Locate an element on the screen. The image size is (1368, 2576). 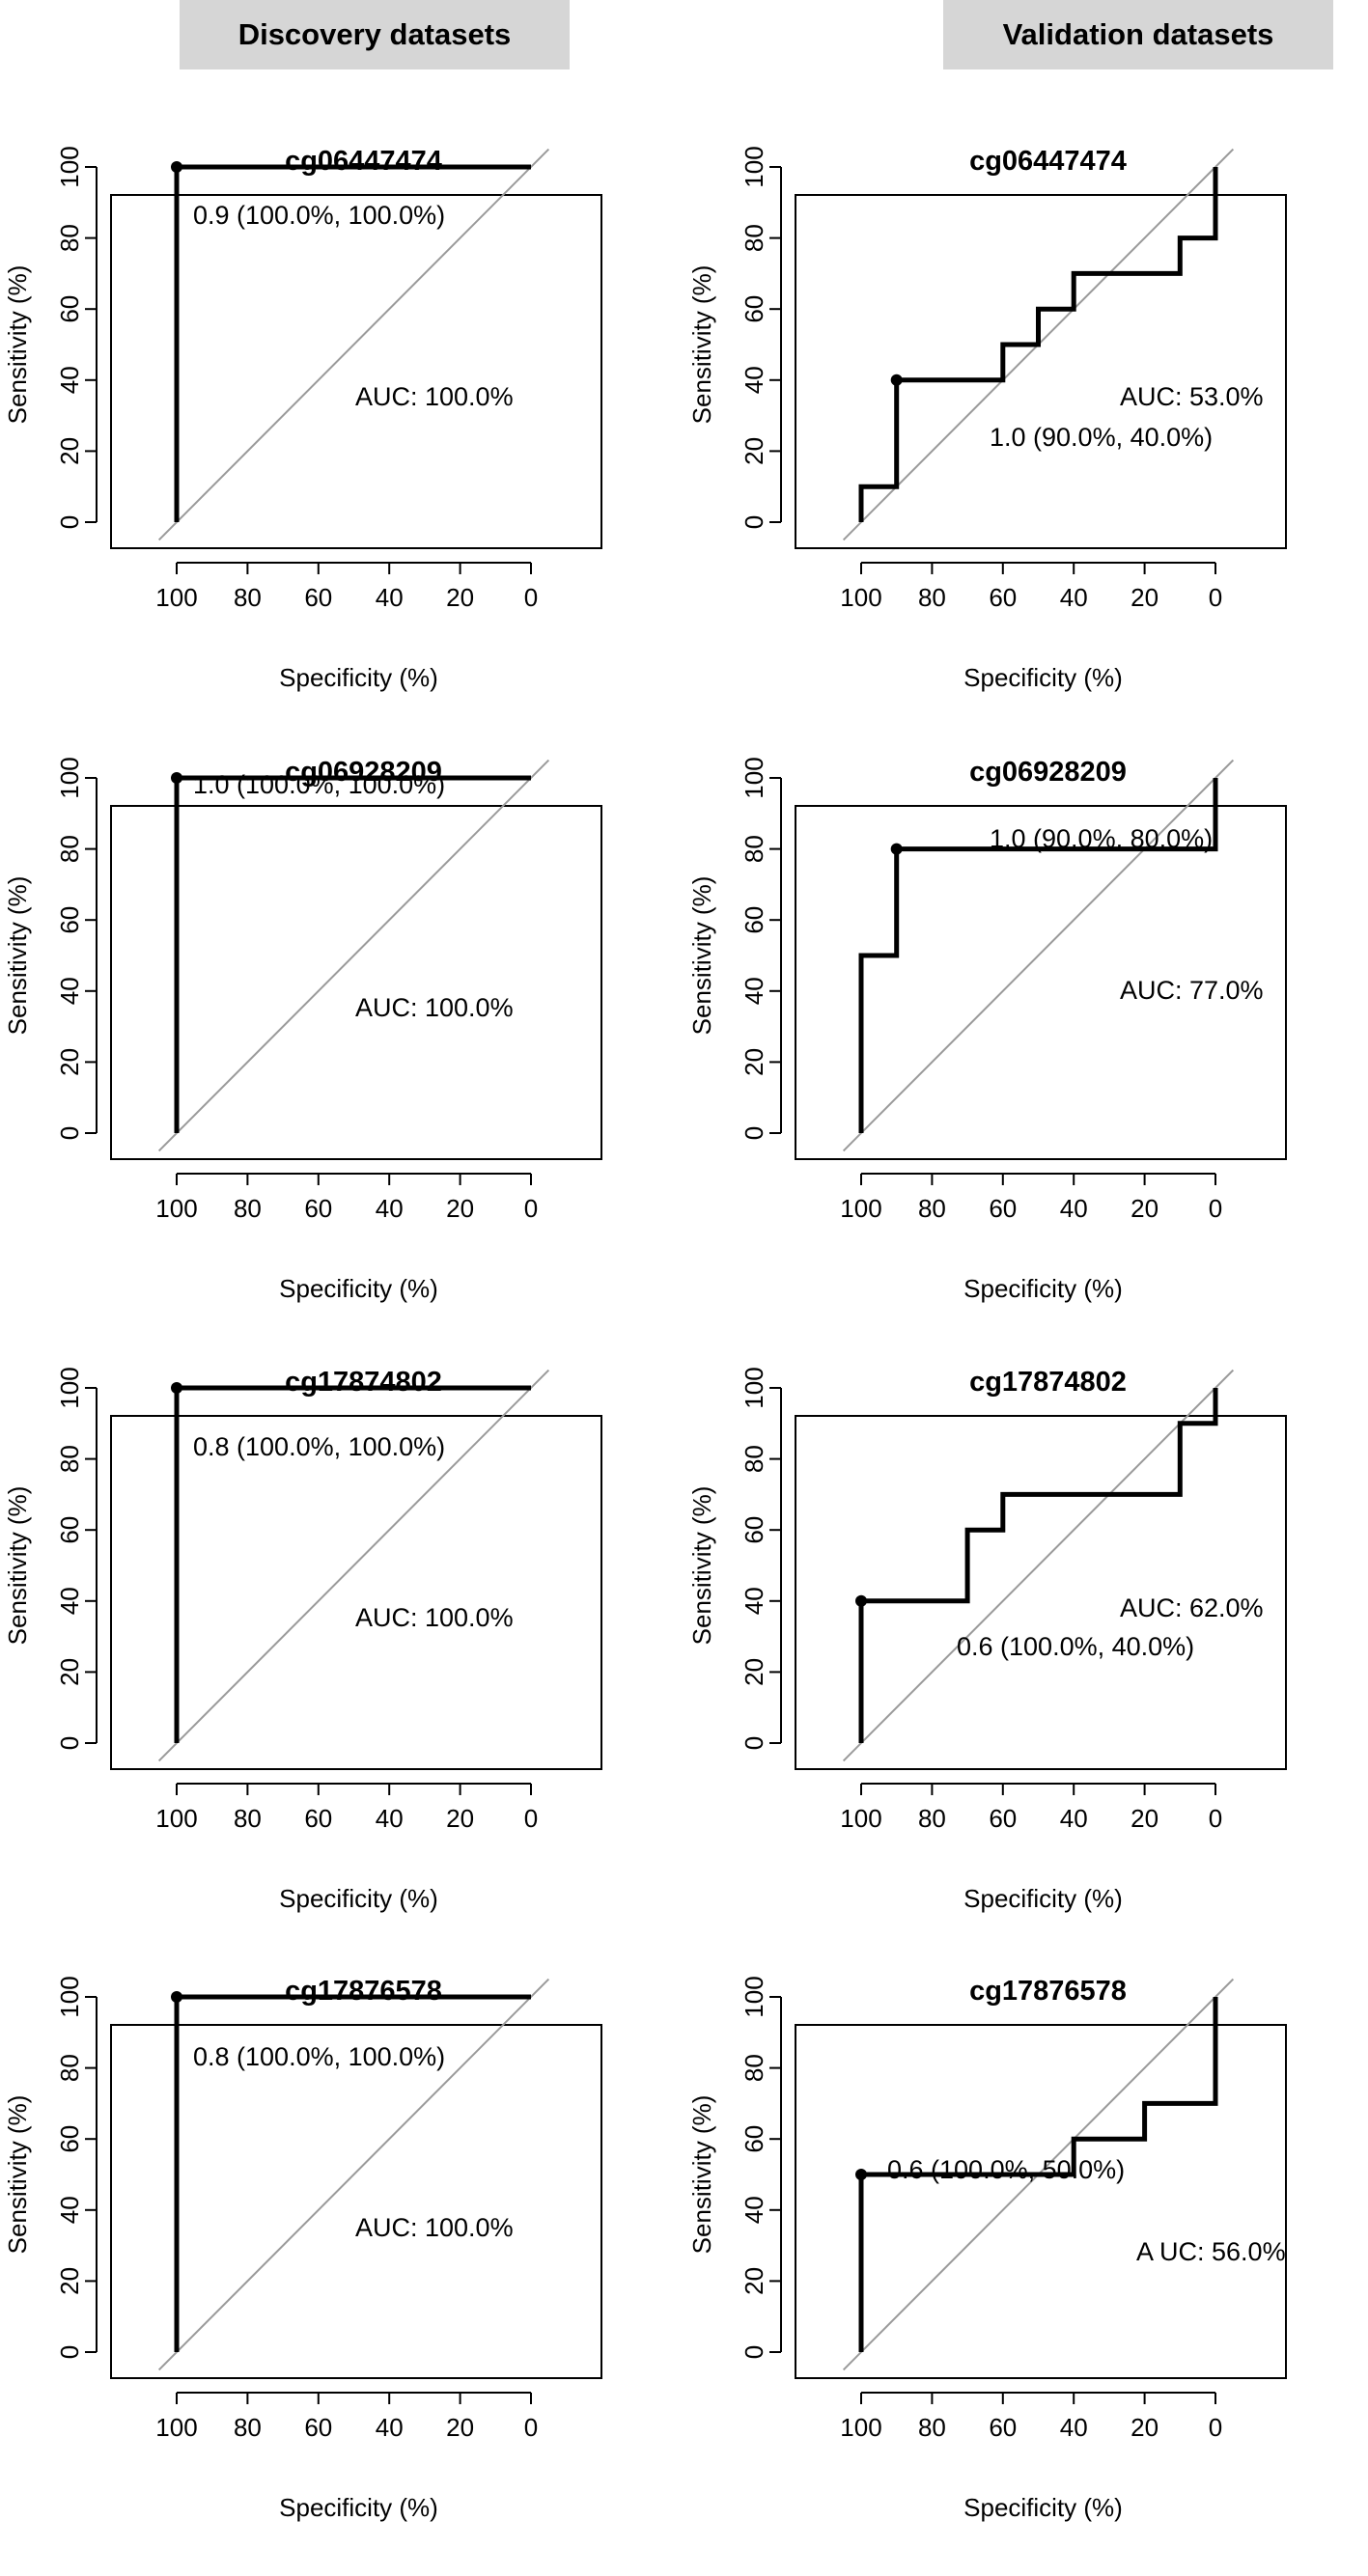
auc-label: A UC: 56.0% is located at coordinates (1211, 2251).